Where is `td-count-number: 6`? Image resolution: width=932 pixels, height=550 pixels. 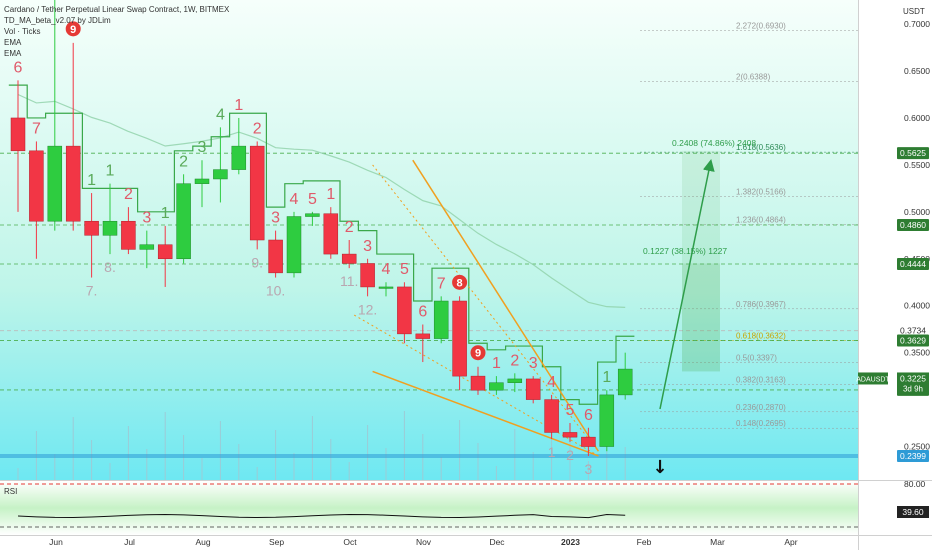
td-count-number: 6 is located at coordinates (422, 311).